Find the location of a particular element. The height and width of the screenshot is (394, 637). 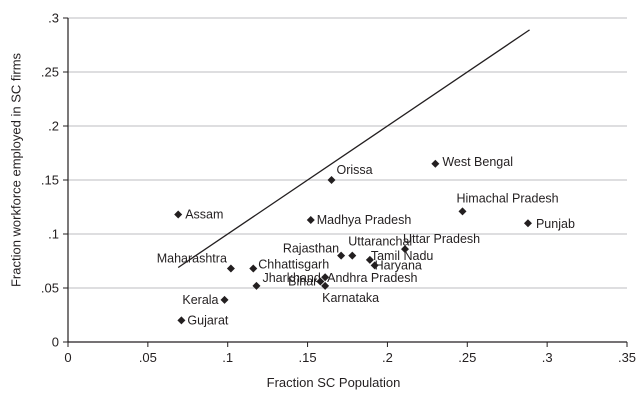

x-axis-title: Fraction SC Population is located at coordinates (333, 382).